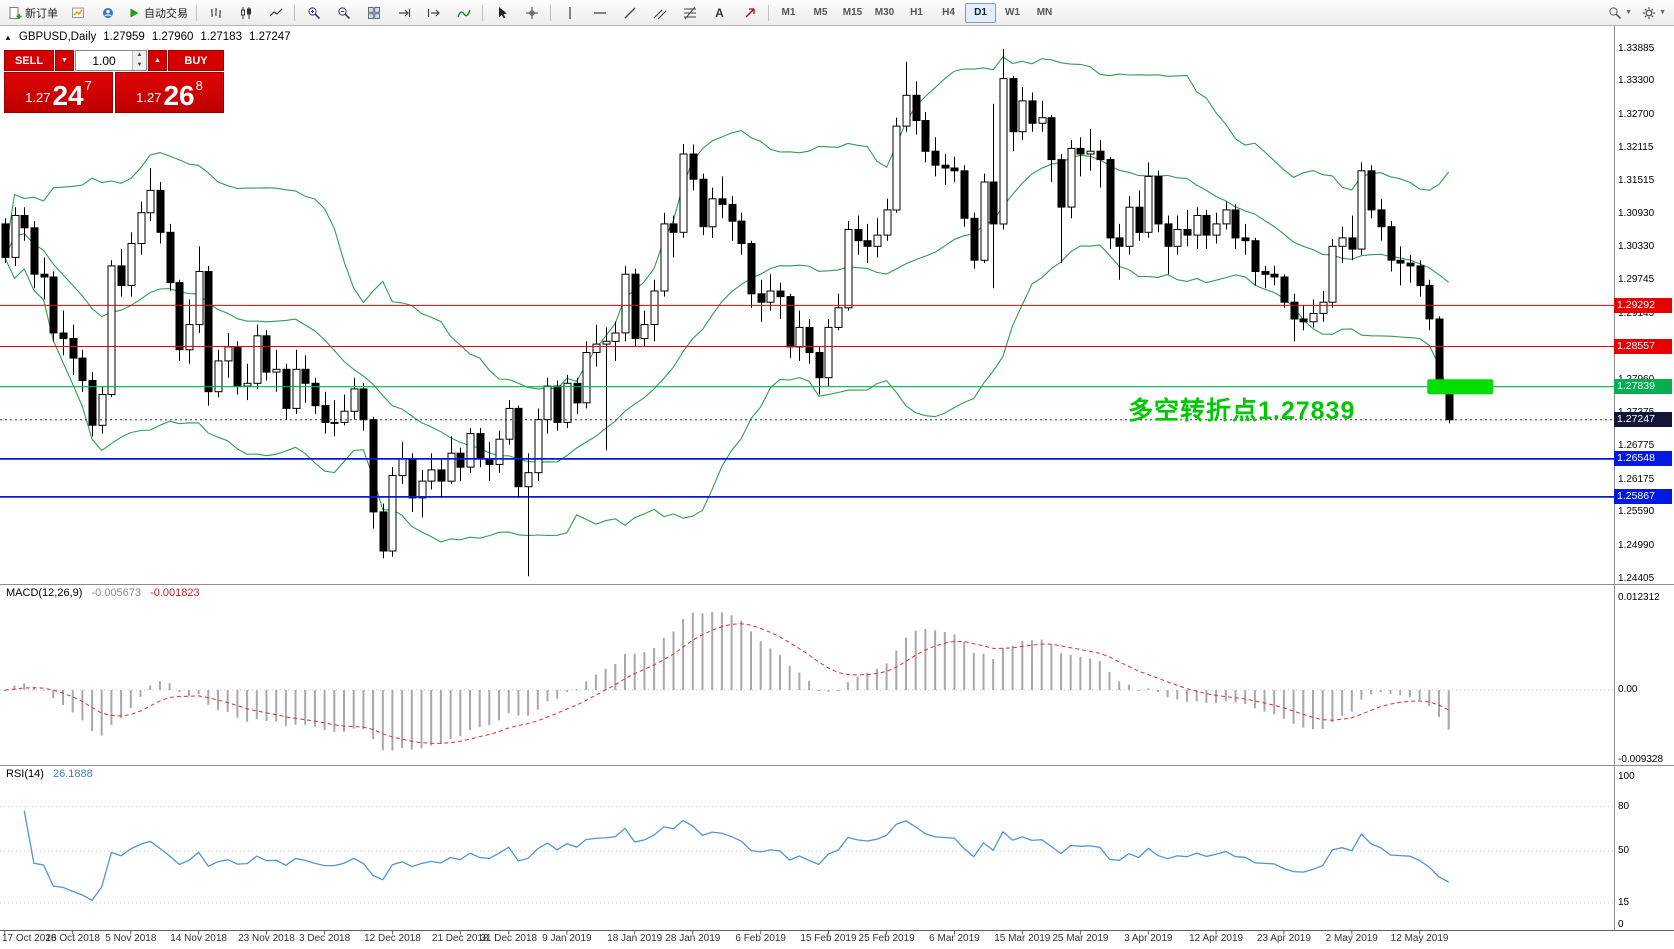 The width and height of the screenshot is (1674, 949). I want to click on arrow-tool-icon, so click(750, 12).